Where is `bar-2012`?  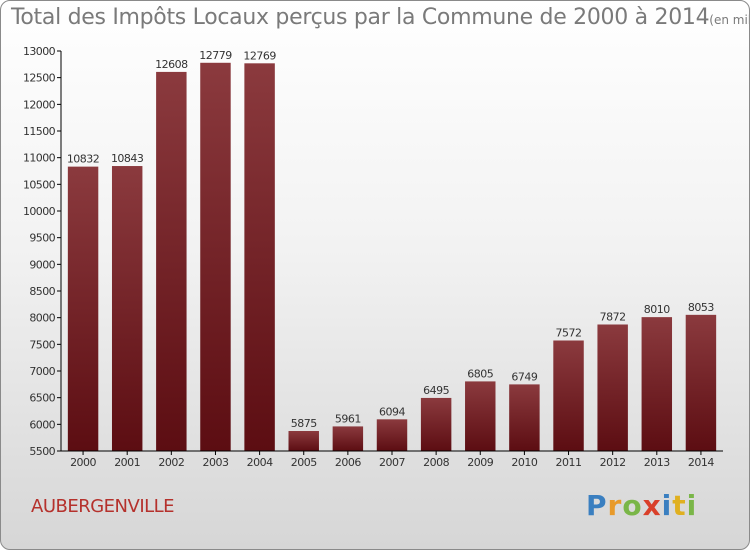
bar-2012 is located at coordinates (612, 387).